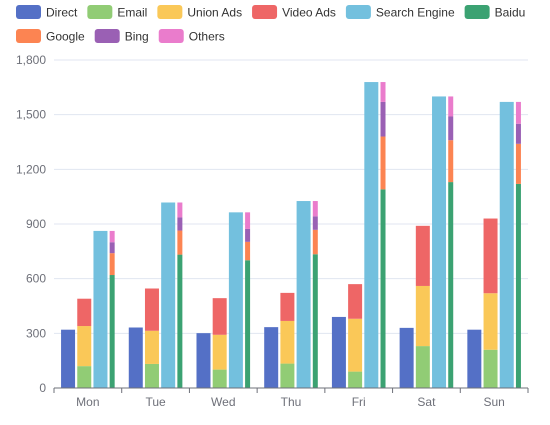  Describe the element at coordinates (132, 13) in the screenshot. I see `legend-label: Email` at that location.